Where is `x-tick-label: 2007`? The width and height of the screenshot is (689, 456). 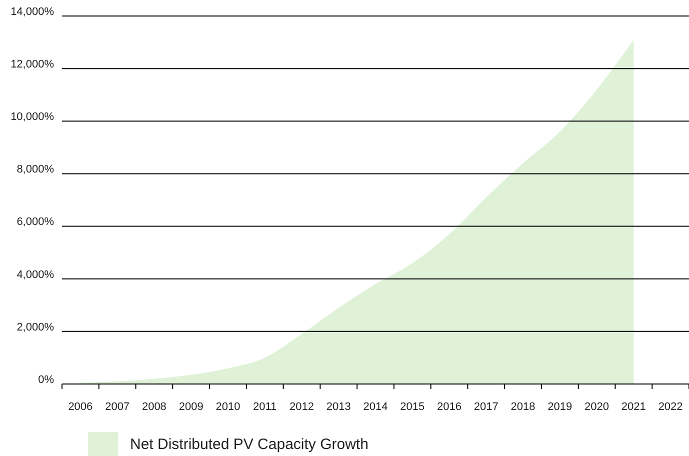 x-tick-label: 2007 is located at coordinates (117, 407).